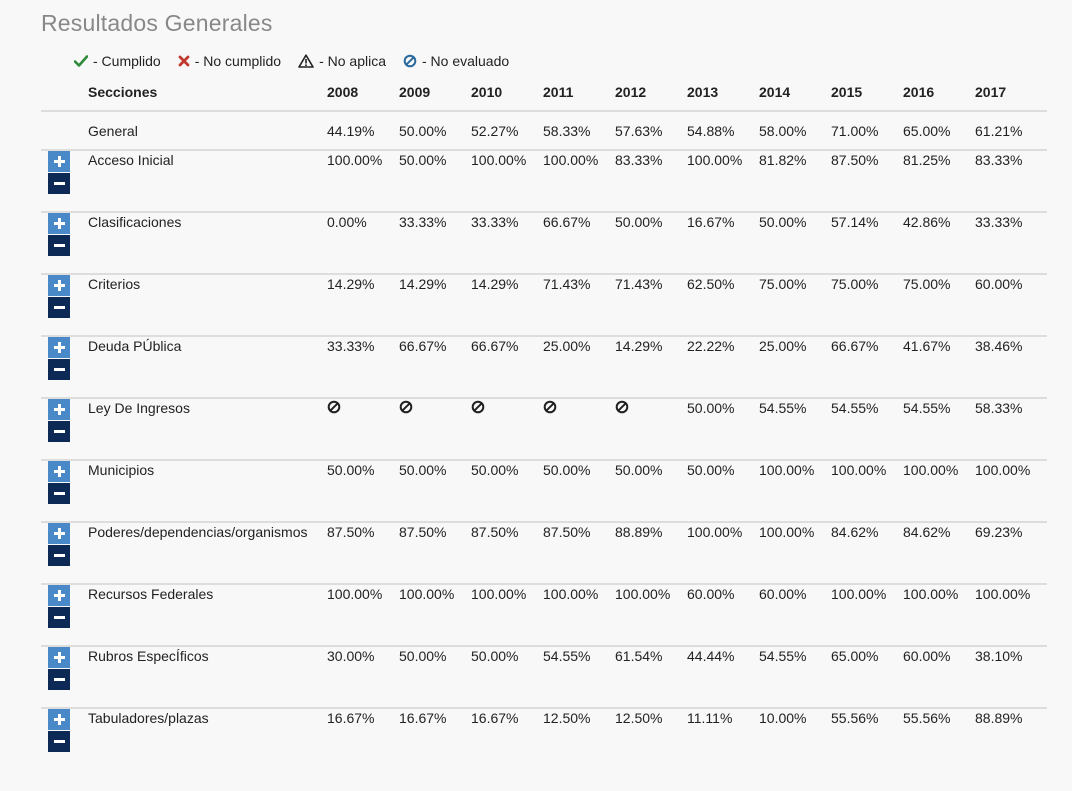 The width and height of the screenshot is (1072, 791). Describe the element at coordinates (238, 61) in the screenshot. I see `legend-label: - No cumplido` at that location.